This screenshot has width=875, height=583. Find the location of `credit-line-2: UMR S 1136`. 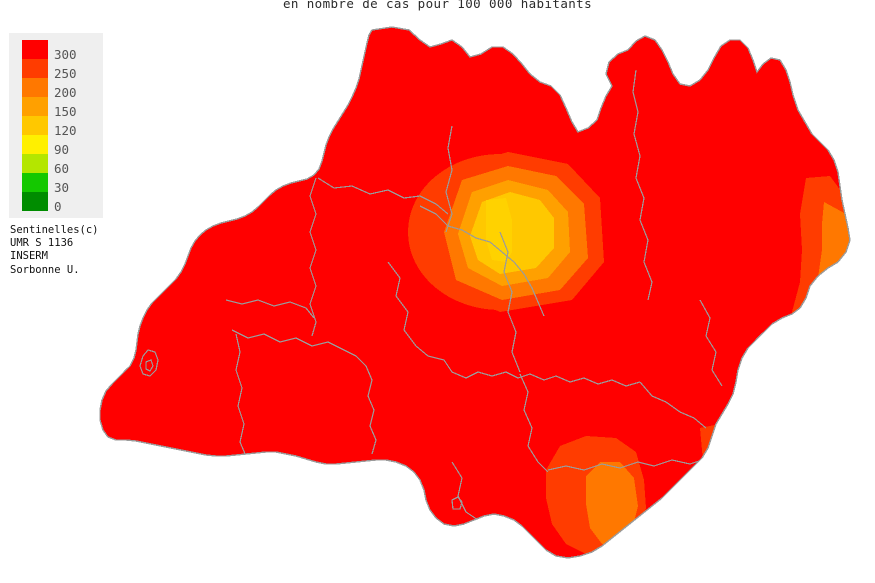

credit-line-2: UMR S 1136 is located at coordinates (42, 243).